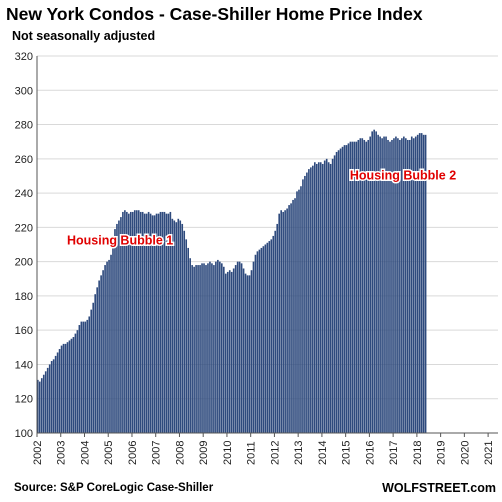 Image resolution: width=502 pixels, height=502 pixels. Describe the element at coordinates (109, 453) in the screenshot. I see `x-tick-label: 2005` at that location.